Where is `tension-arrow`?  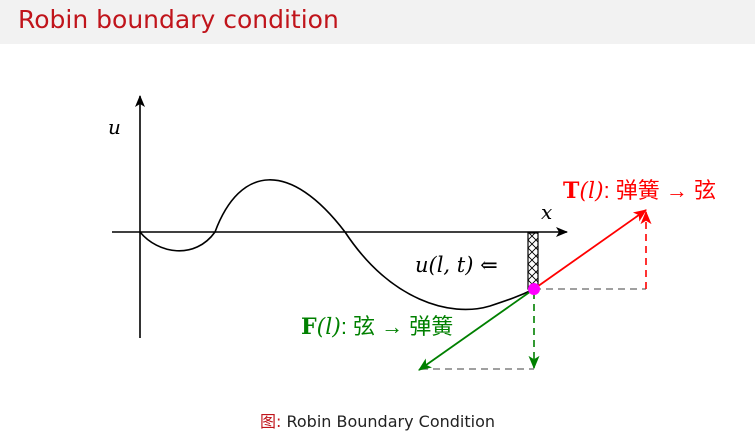 tension-arrow is located at coordinates (590, 249).